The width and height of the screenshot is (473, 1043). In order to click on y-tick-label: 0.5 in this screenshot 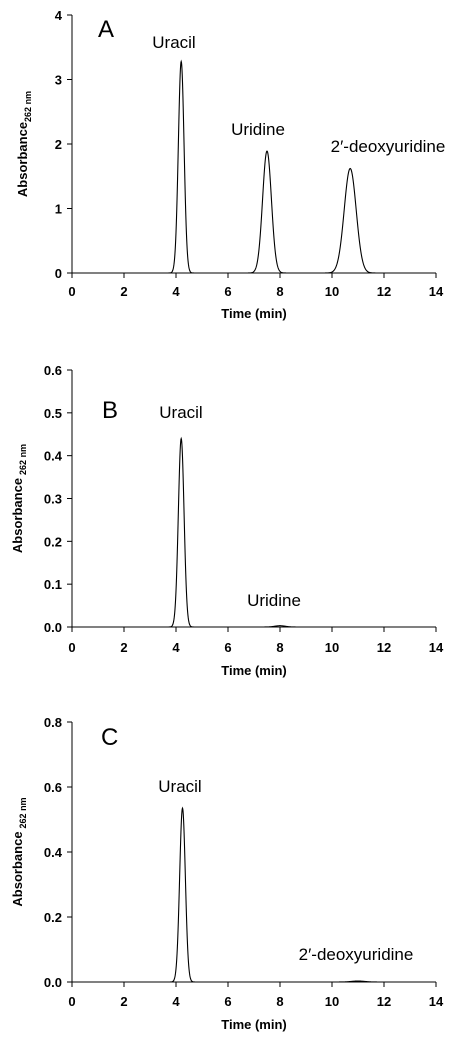, I will do `click(53, 413)`.